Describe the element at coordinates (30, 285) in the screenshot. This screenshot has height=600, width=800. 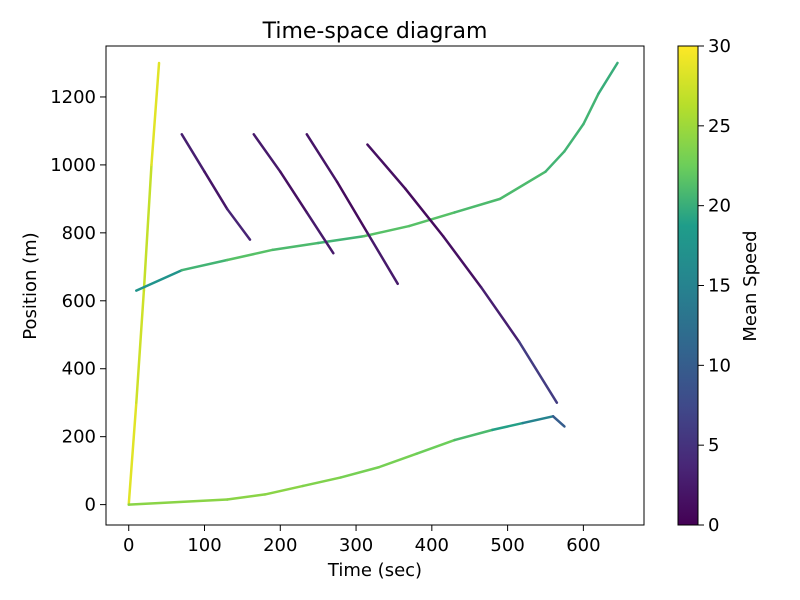
I see `y-axis-label: Position (m)` at that location.